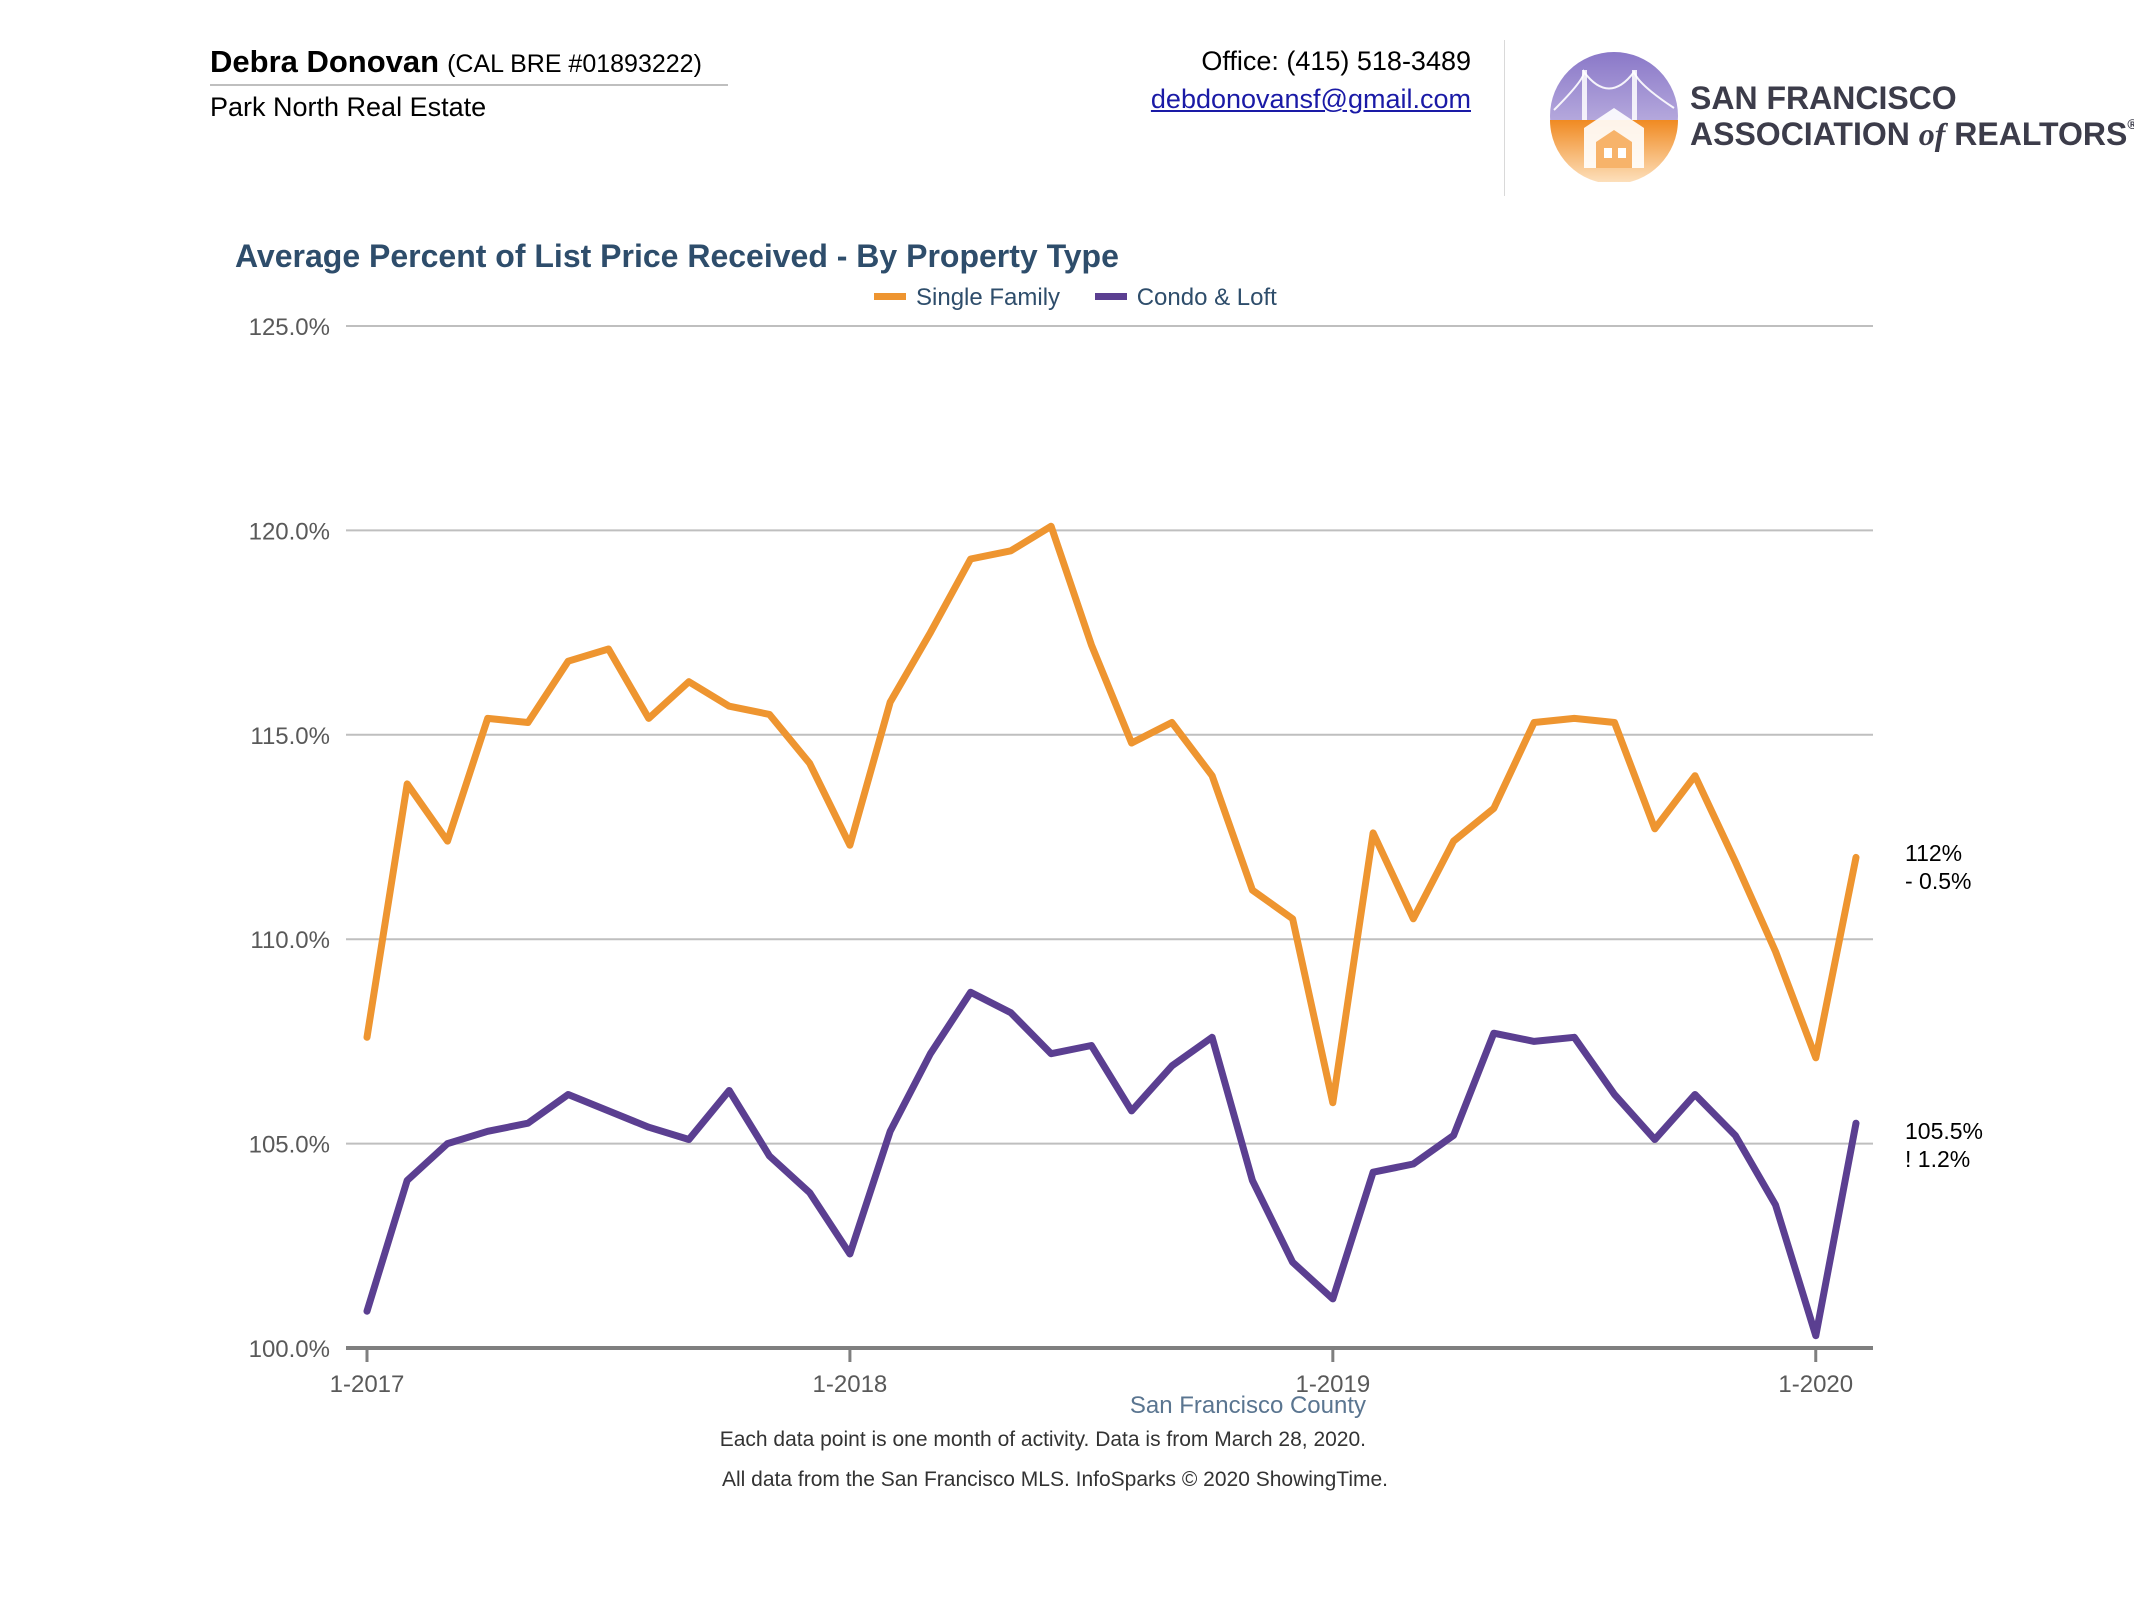 This screenshot has height=1600, width=2134. What do you see at coordinates (367, 1384) in the screenshot?
I see `x-tick-label: 1-2017` at bounding box center [367, 1384].